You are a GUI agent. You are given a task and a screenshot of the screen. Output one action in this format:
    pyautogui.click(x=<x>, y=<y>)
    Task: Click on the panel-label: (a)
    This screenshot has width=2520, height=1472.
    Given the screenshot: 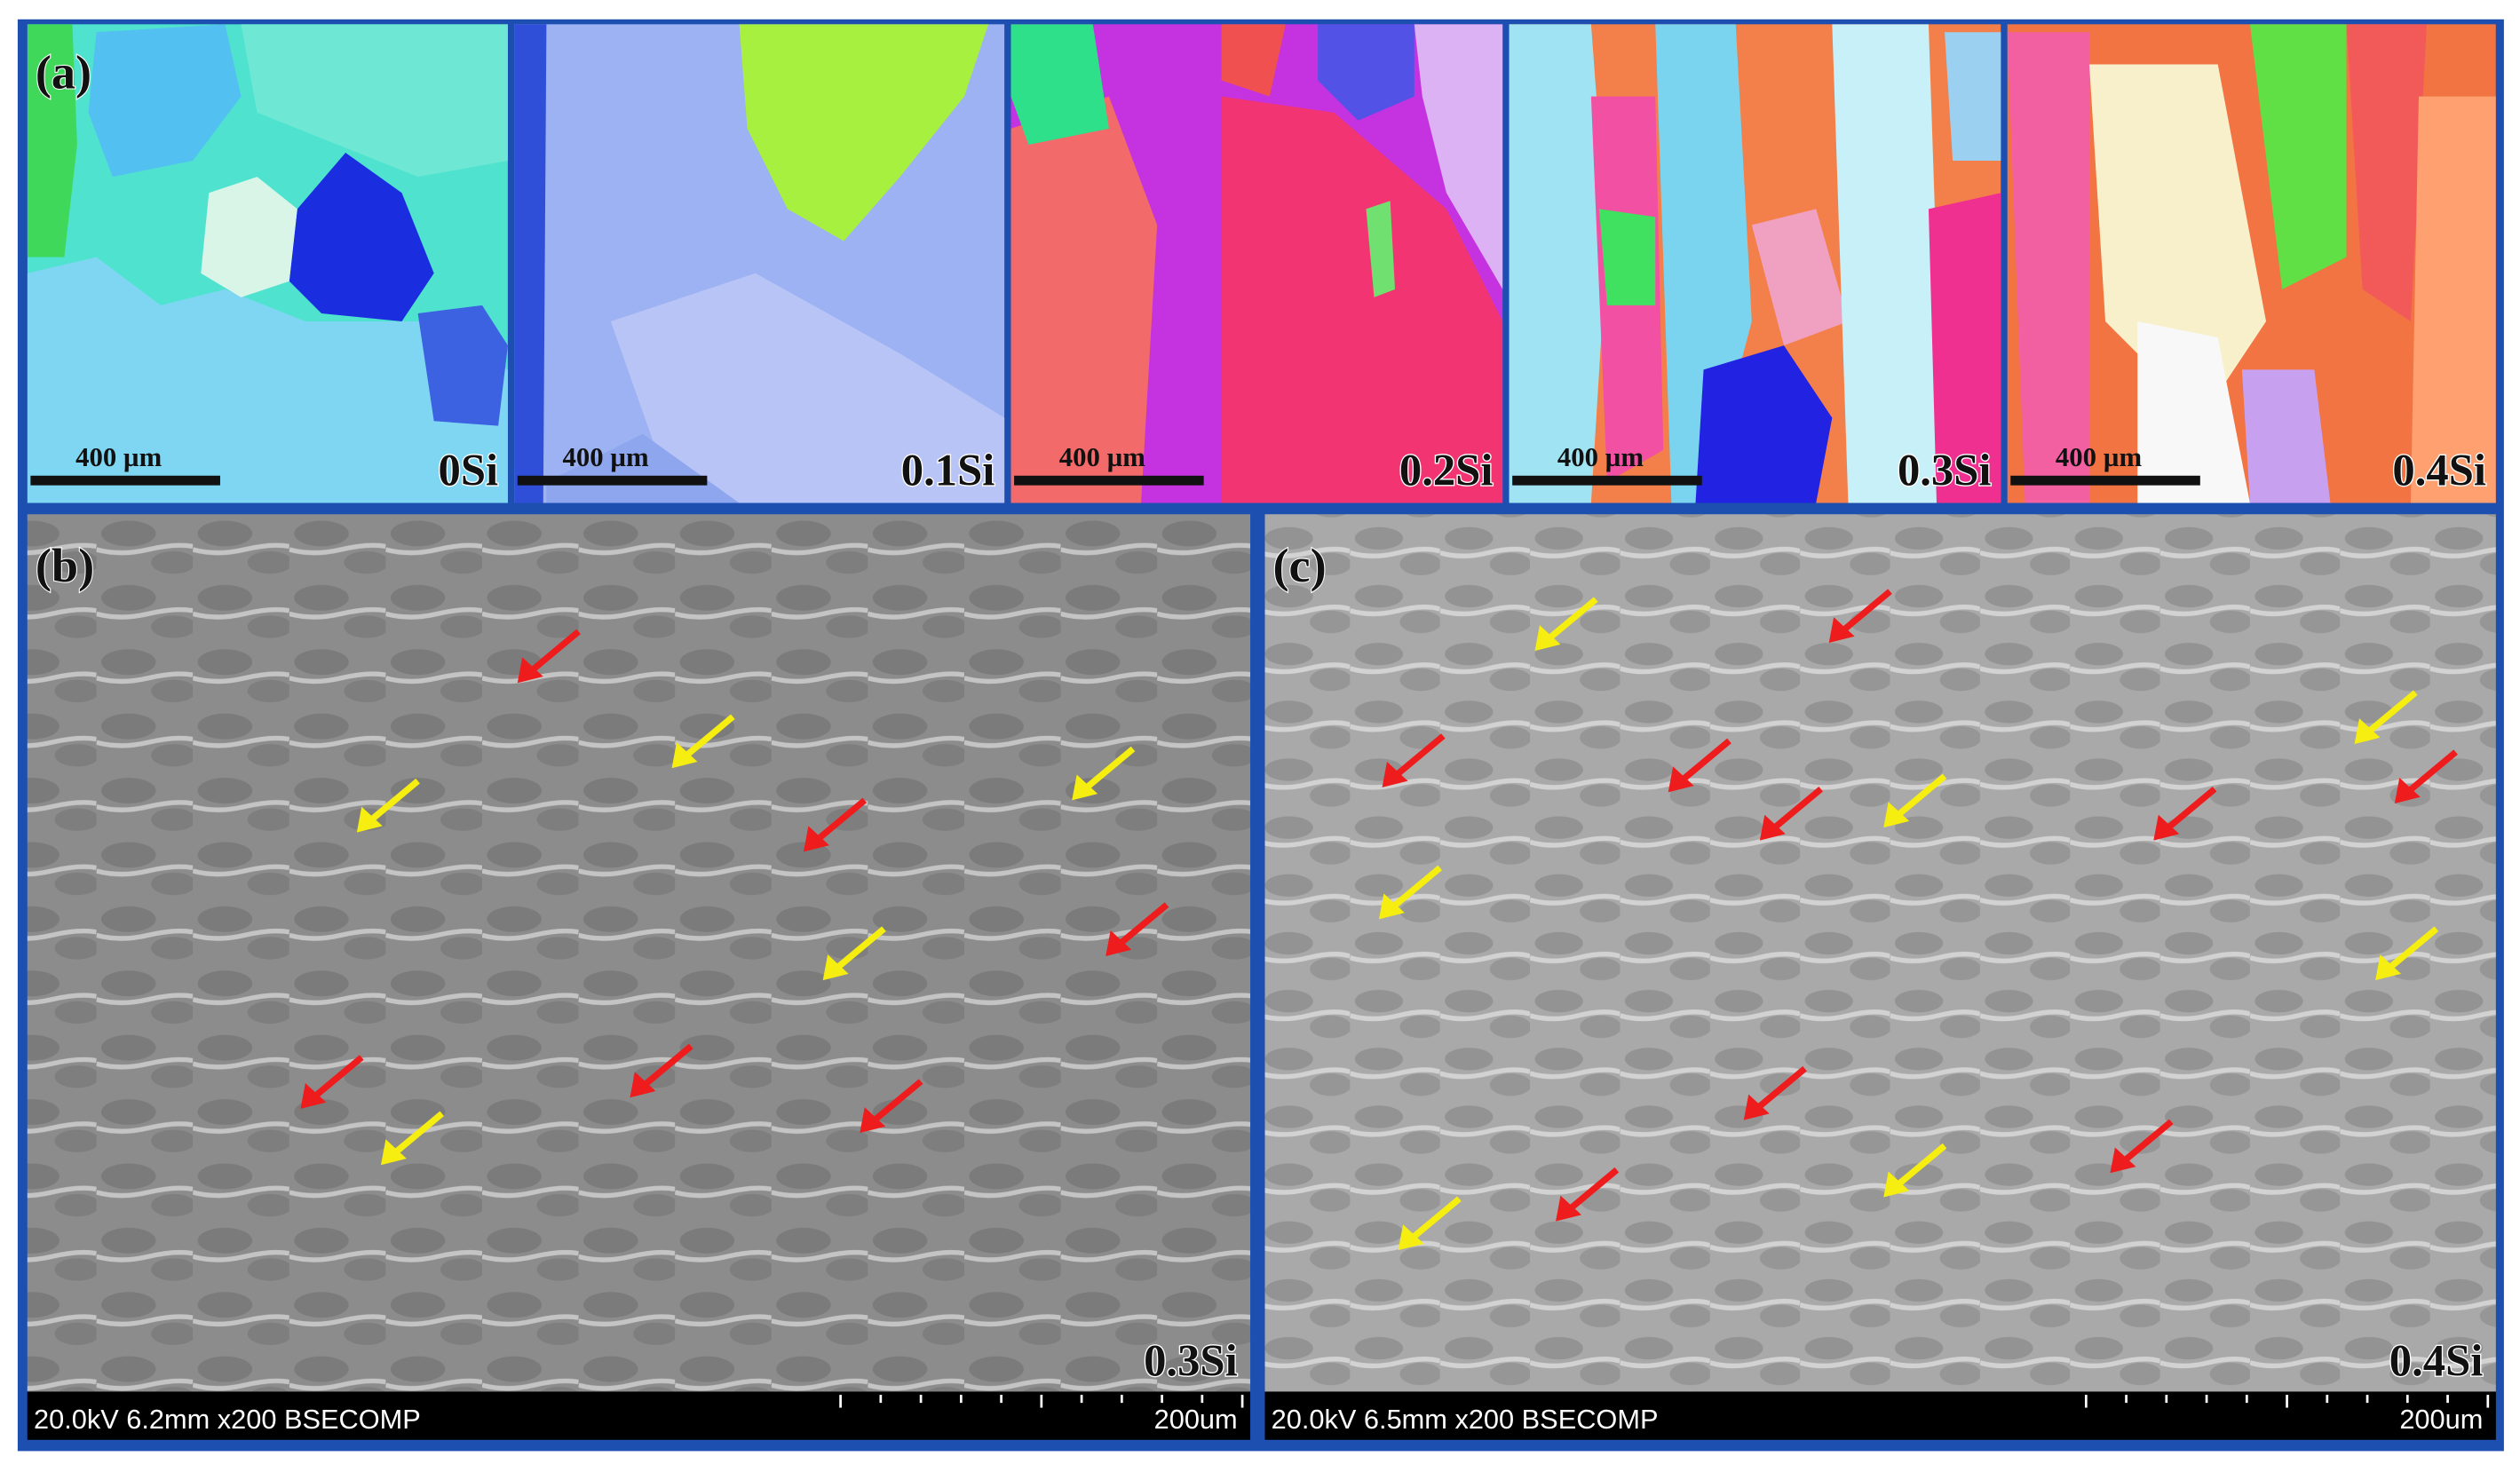 What is the action you would take?
    pyautogui.click(x=63, y=72)
    